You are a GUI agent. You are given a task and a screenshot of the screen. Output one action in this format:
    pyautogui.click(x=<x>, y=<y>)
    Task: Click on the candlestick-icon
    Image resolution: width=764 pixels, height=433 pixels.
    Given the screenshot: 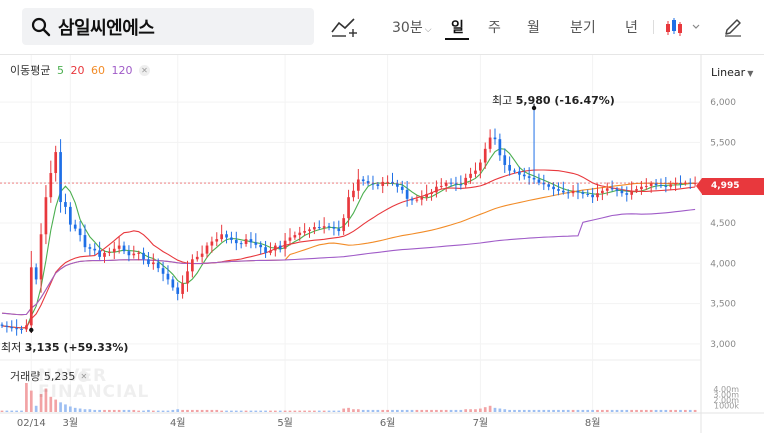 What is the action you would take?
    pyautogui.click(x=684, y=27)
    